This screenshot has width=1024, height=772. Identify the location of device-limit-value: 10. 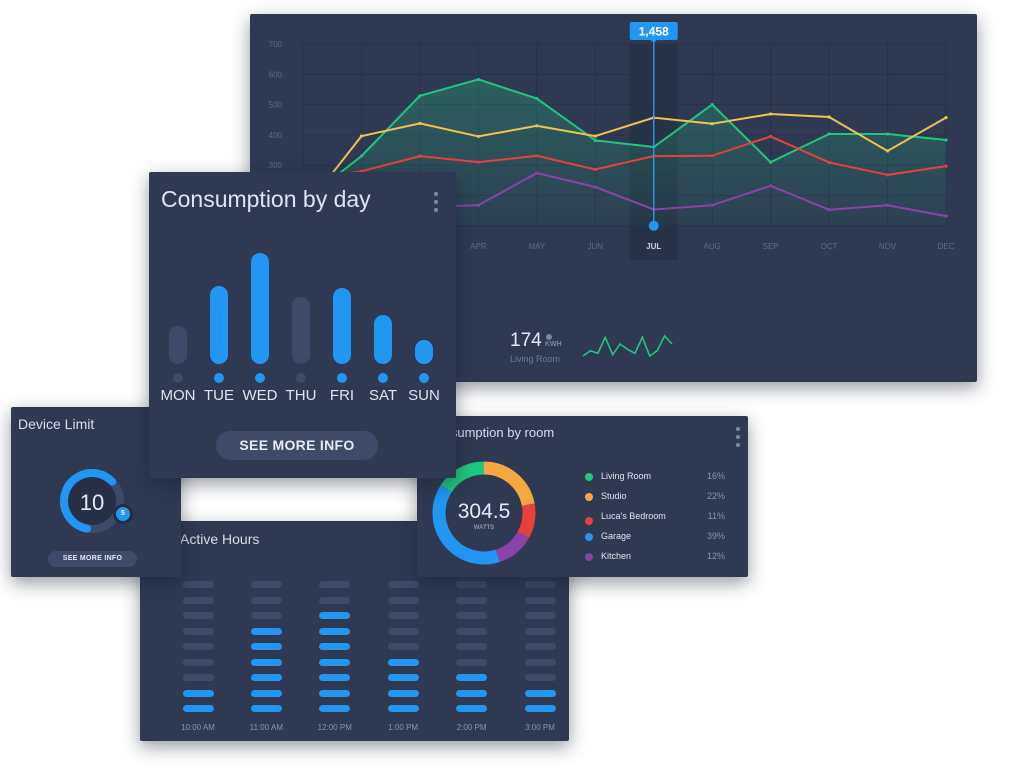
(92, 502).